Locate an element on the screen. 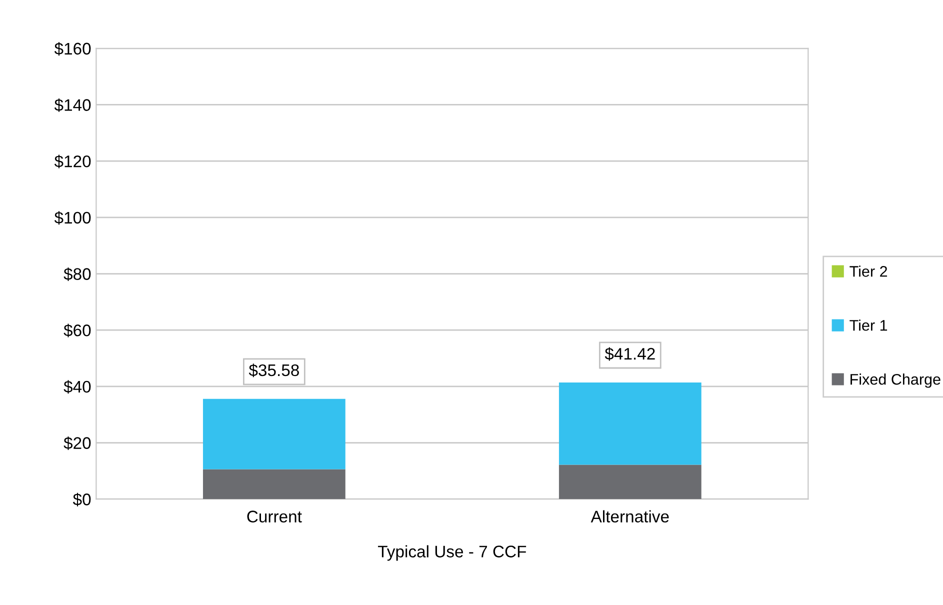  y-tick-label: $60 is located at coordinates (77, 331).